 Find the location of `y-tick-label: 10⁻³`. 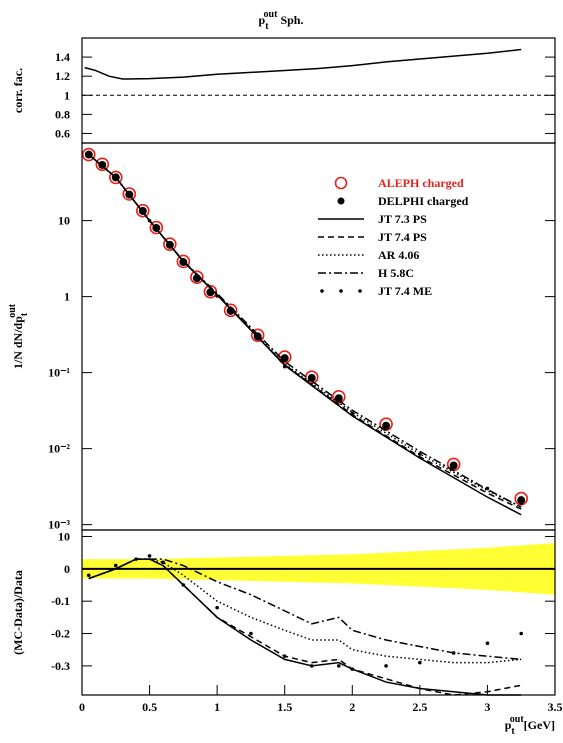

y-tick-label: 10⁻³ is located at coordinates (59, 525).